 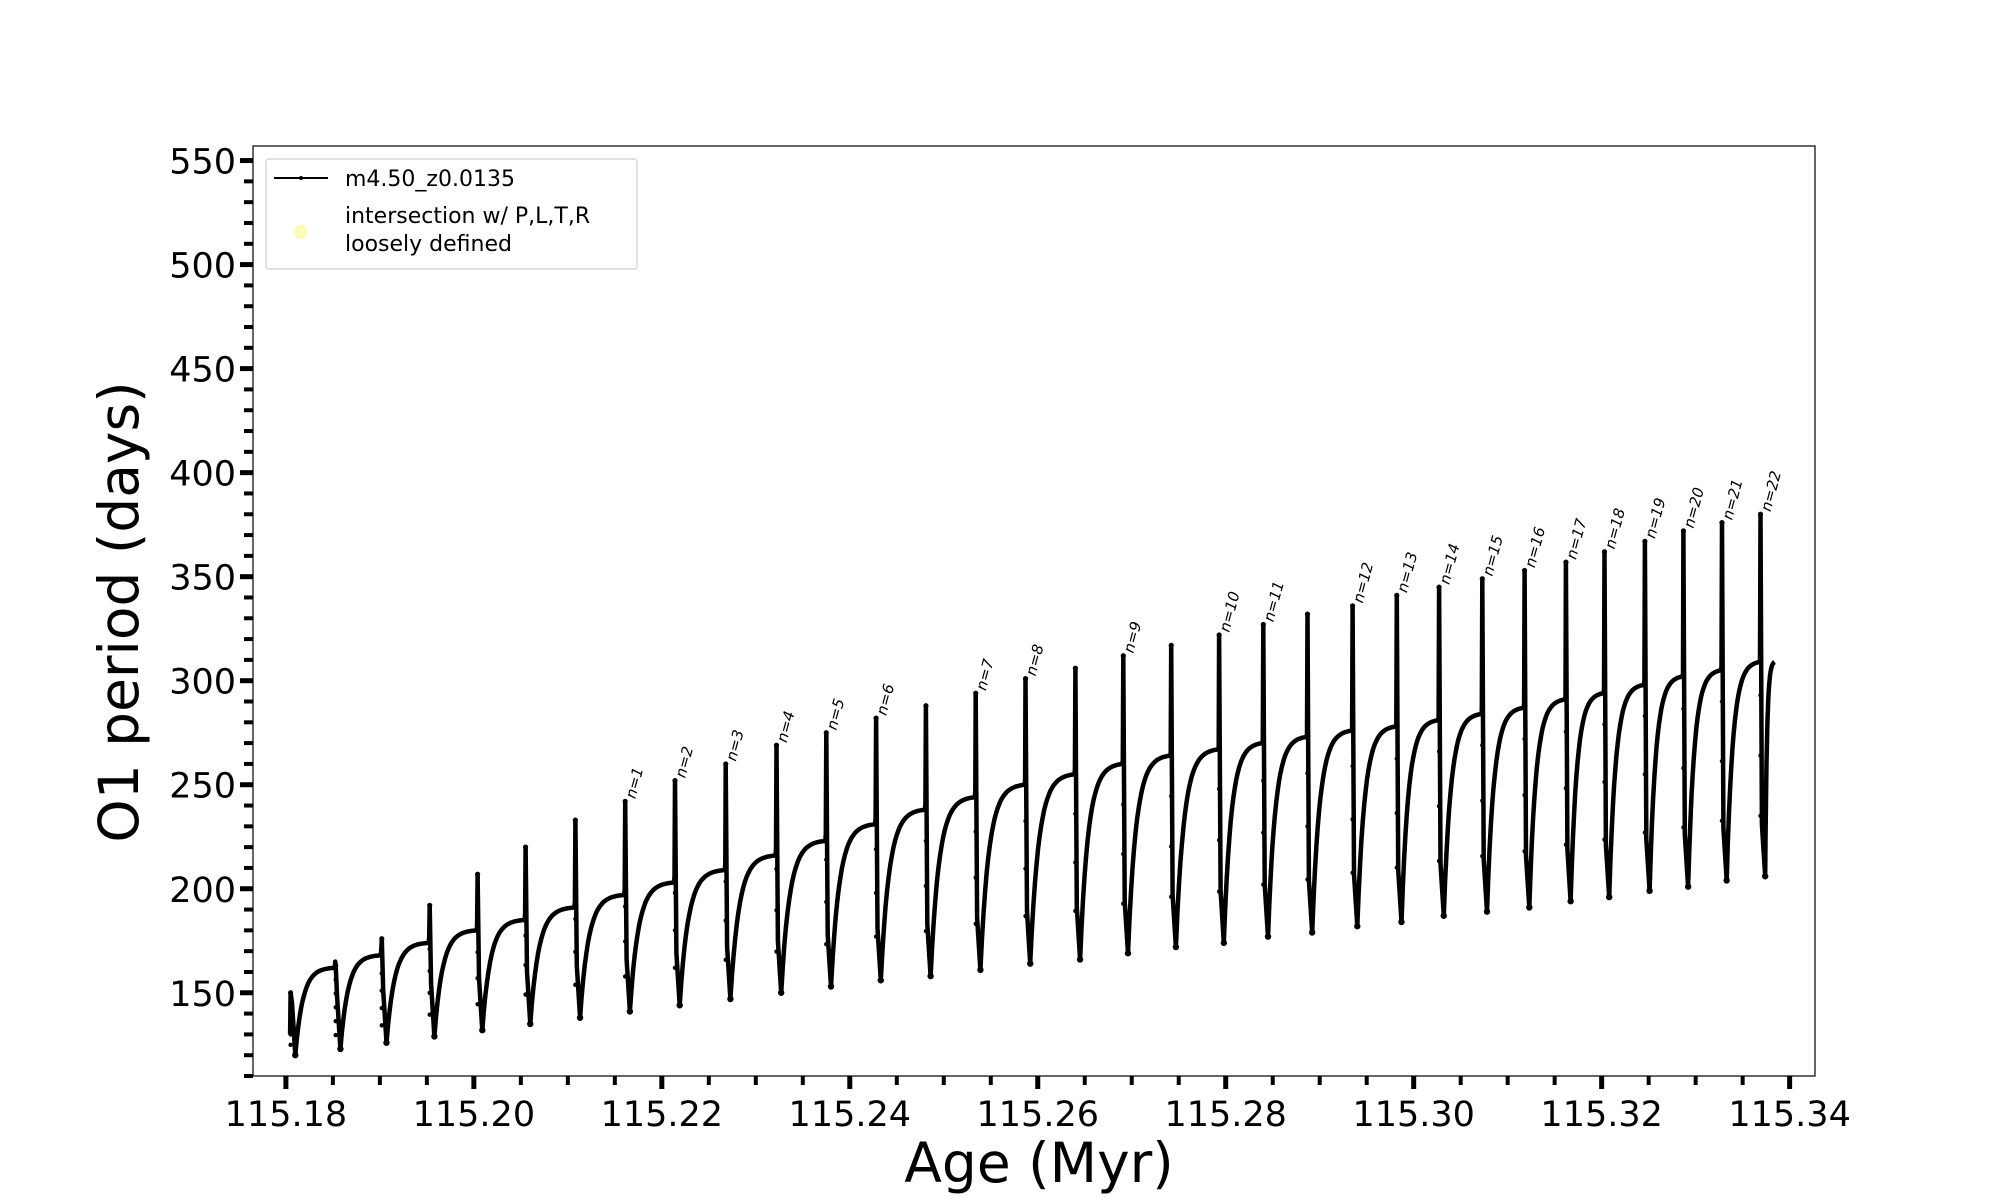 What do you see at coordinates (1601, 1115) in the screenshot?
I see `x-tick-label: 115.32` at bounding box center [1601, 1115].